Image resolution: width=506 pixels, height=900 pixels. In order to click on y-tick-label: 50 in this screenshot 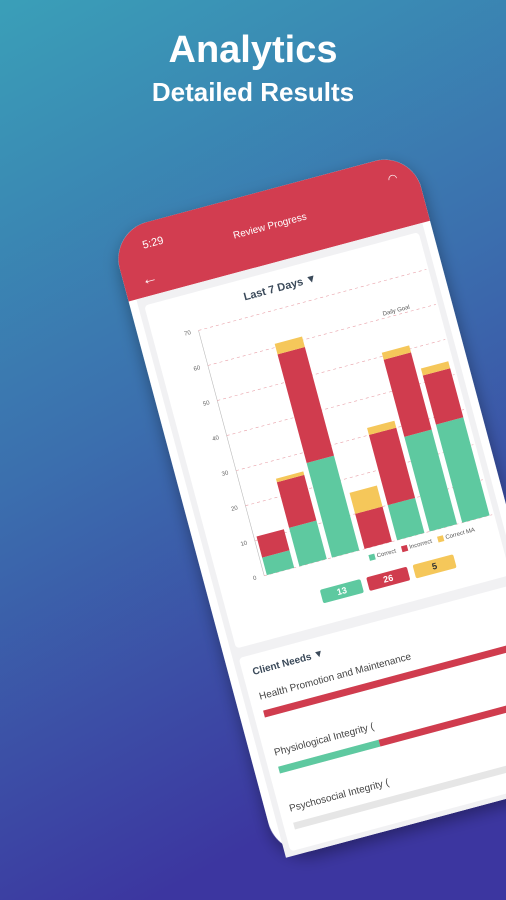, I will do `click(206, 404)`.